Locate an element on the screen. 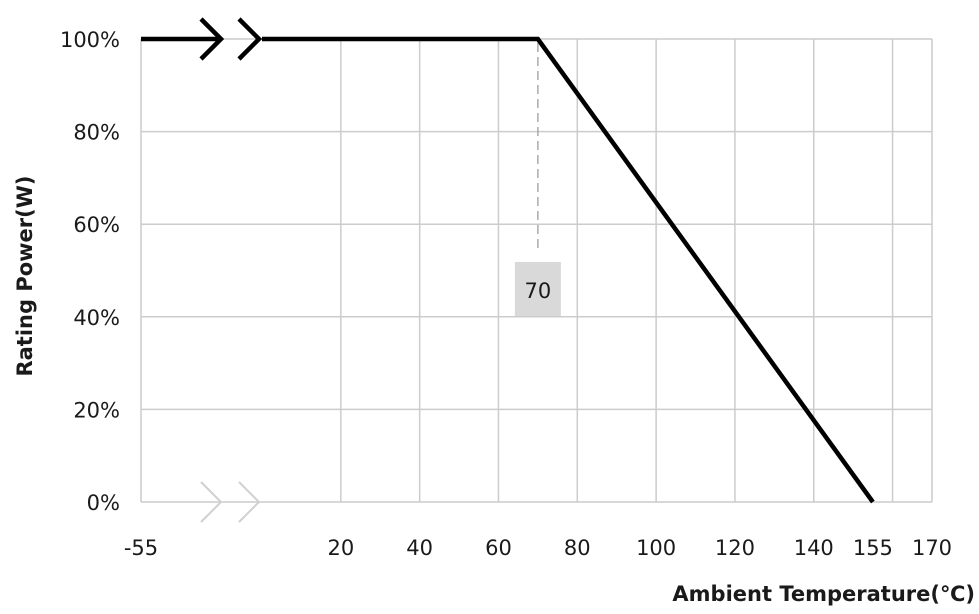 This screenshot has height=614, width=979. y-tick-label: 20% is located at coordinates (96, 410).